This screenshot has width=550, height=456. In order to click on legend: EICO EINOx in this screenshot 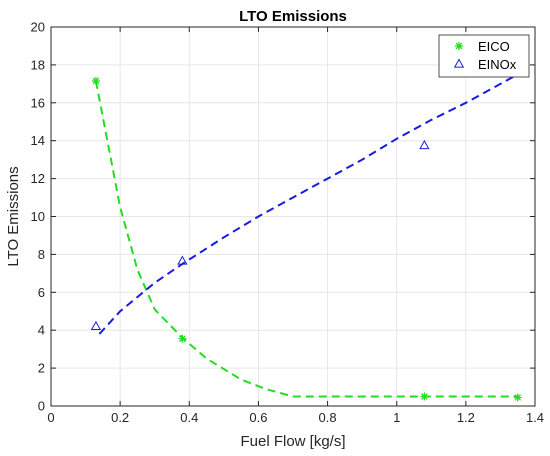, I will do `click(484, 56)`.